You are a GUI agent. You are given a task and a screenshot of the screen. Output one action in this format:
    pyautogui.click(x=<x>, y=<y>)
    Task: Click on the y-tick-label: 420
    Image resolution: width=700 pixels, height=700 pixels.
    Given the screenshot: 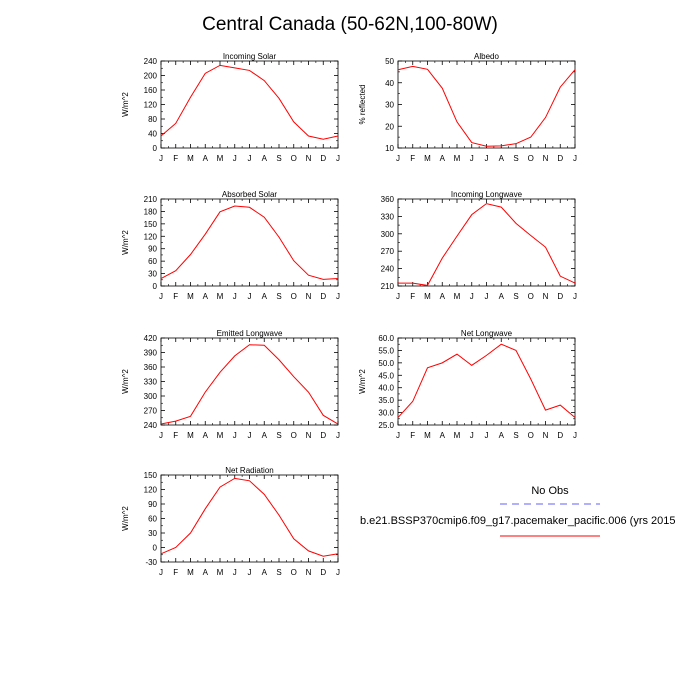 What is the action you would take?
    pyautogui.click(x=151, y=338)
    